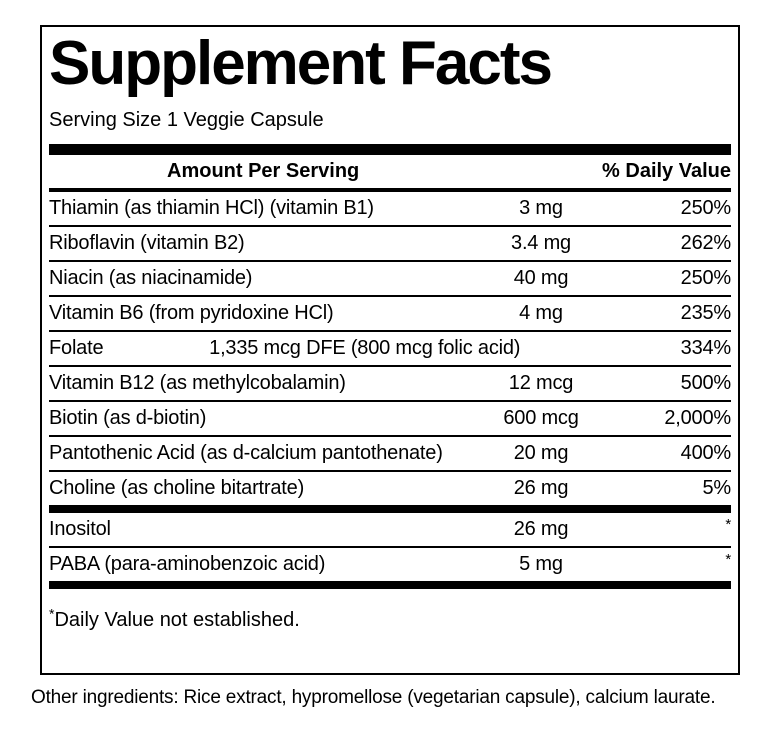 Image resolution: width=779 pixels, height=736 pixels. Describe the element at coordinates (211, 207) in the screenshot. I see `nutrient-name: Thiamin (as thiamin HCl) (vitamin B1)` at that location.